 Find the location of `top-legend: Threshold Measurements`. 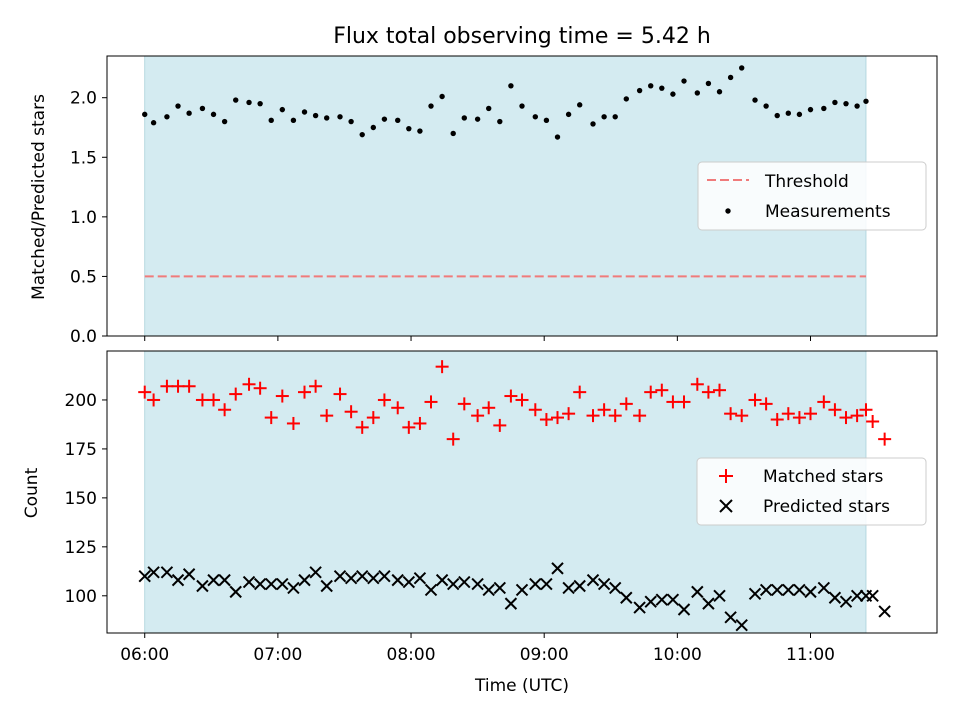

top-legend: Threshold Measurements is located at coordinates (812, 196).